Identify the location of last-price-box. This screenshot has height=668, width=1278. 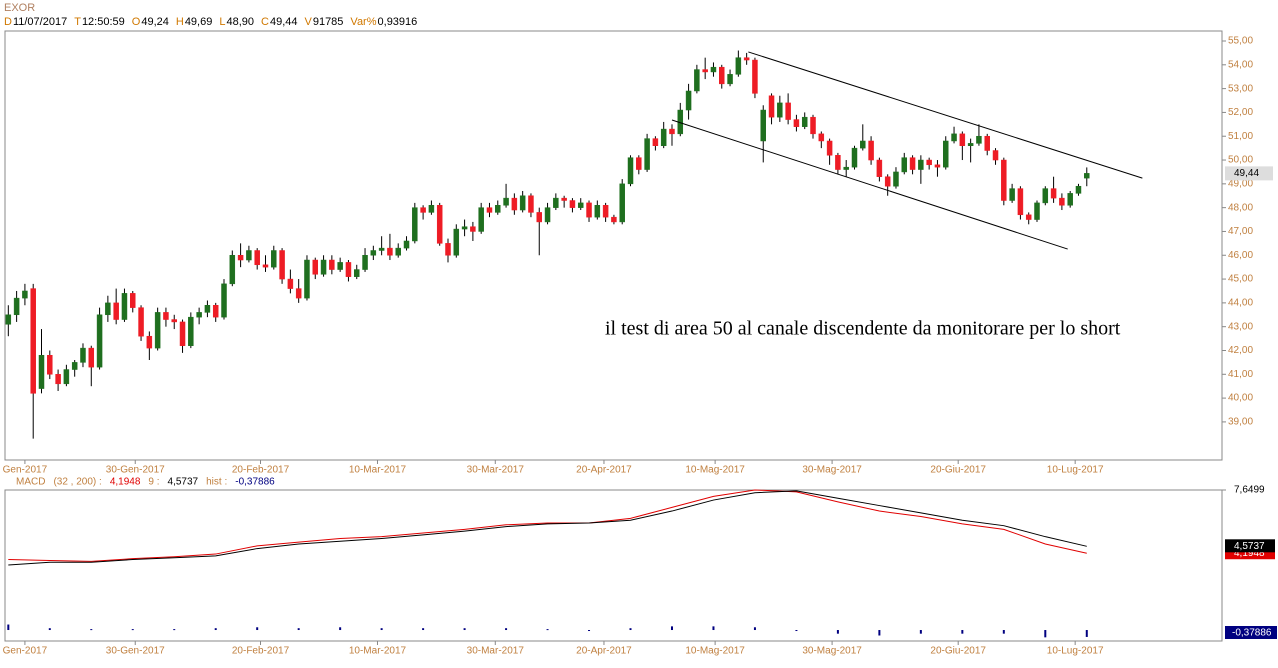
(1249, 173).